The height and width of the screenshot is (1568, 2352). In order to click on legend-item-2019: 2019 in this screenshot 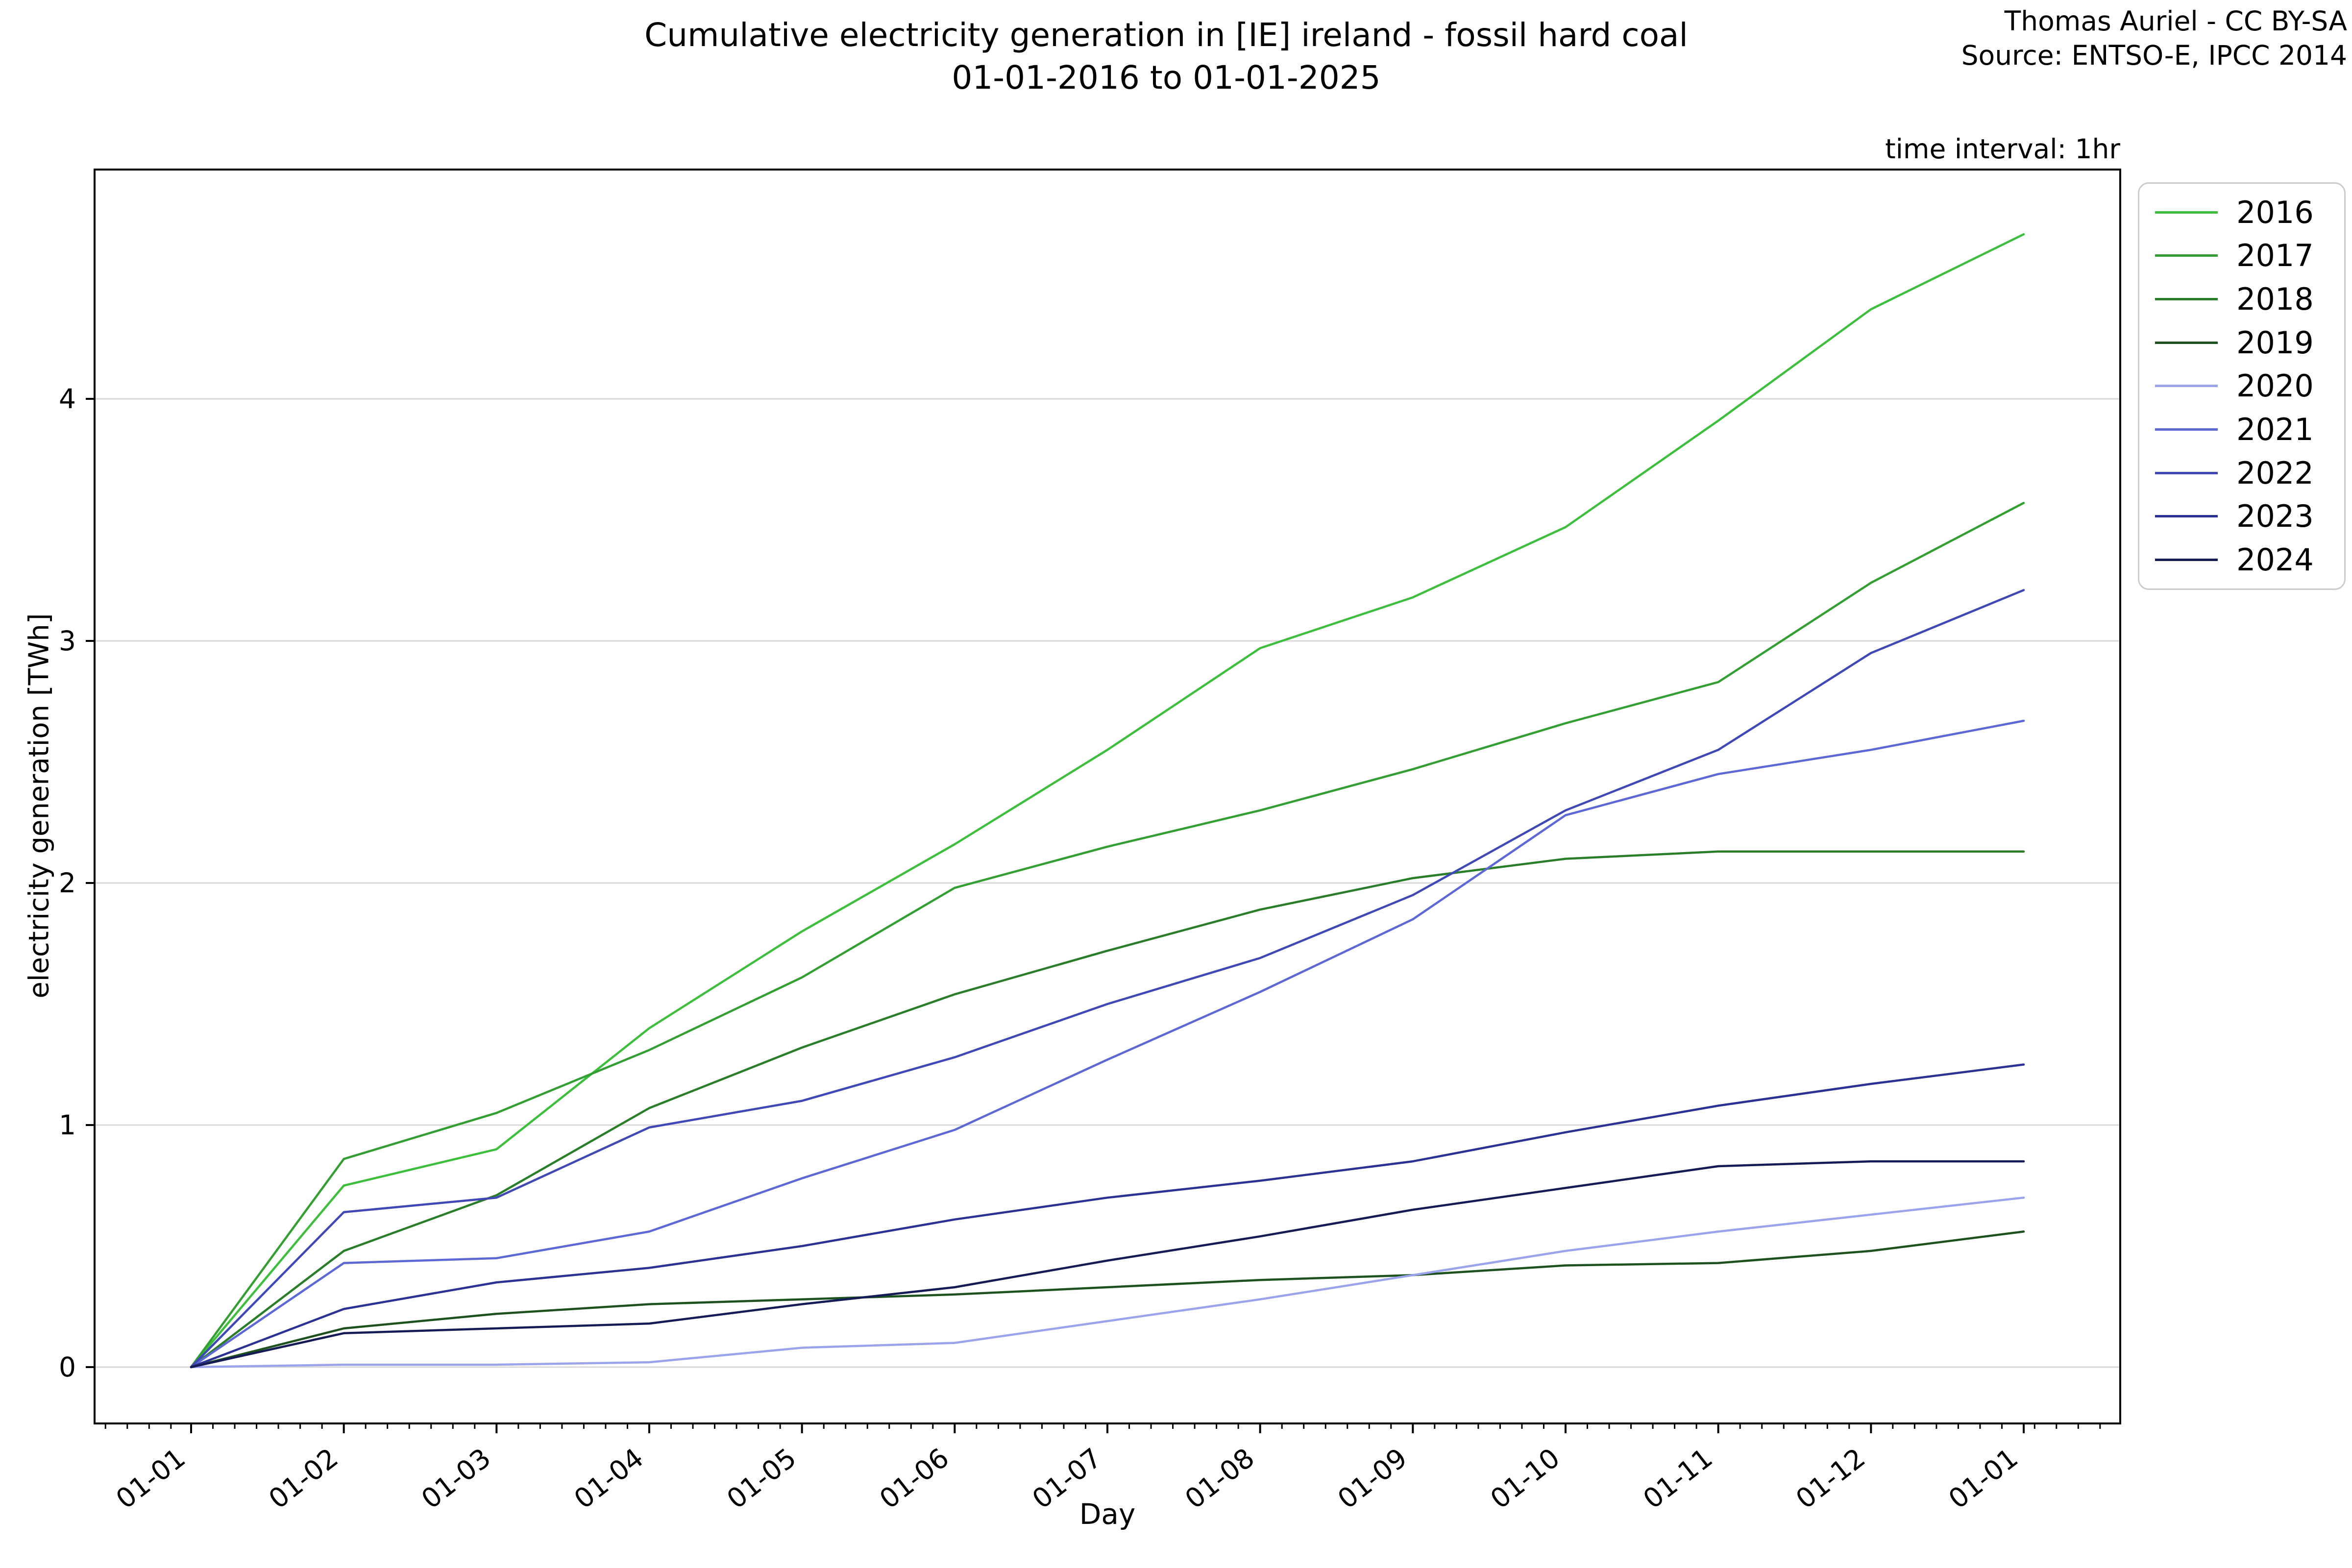, I will do `click(2241, 343)`.